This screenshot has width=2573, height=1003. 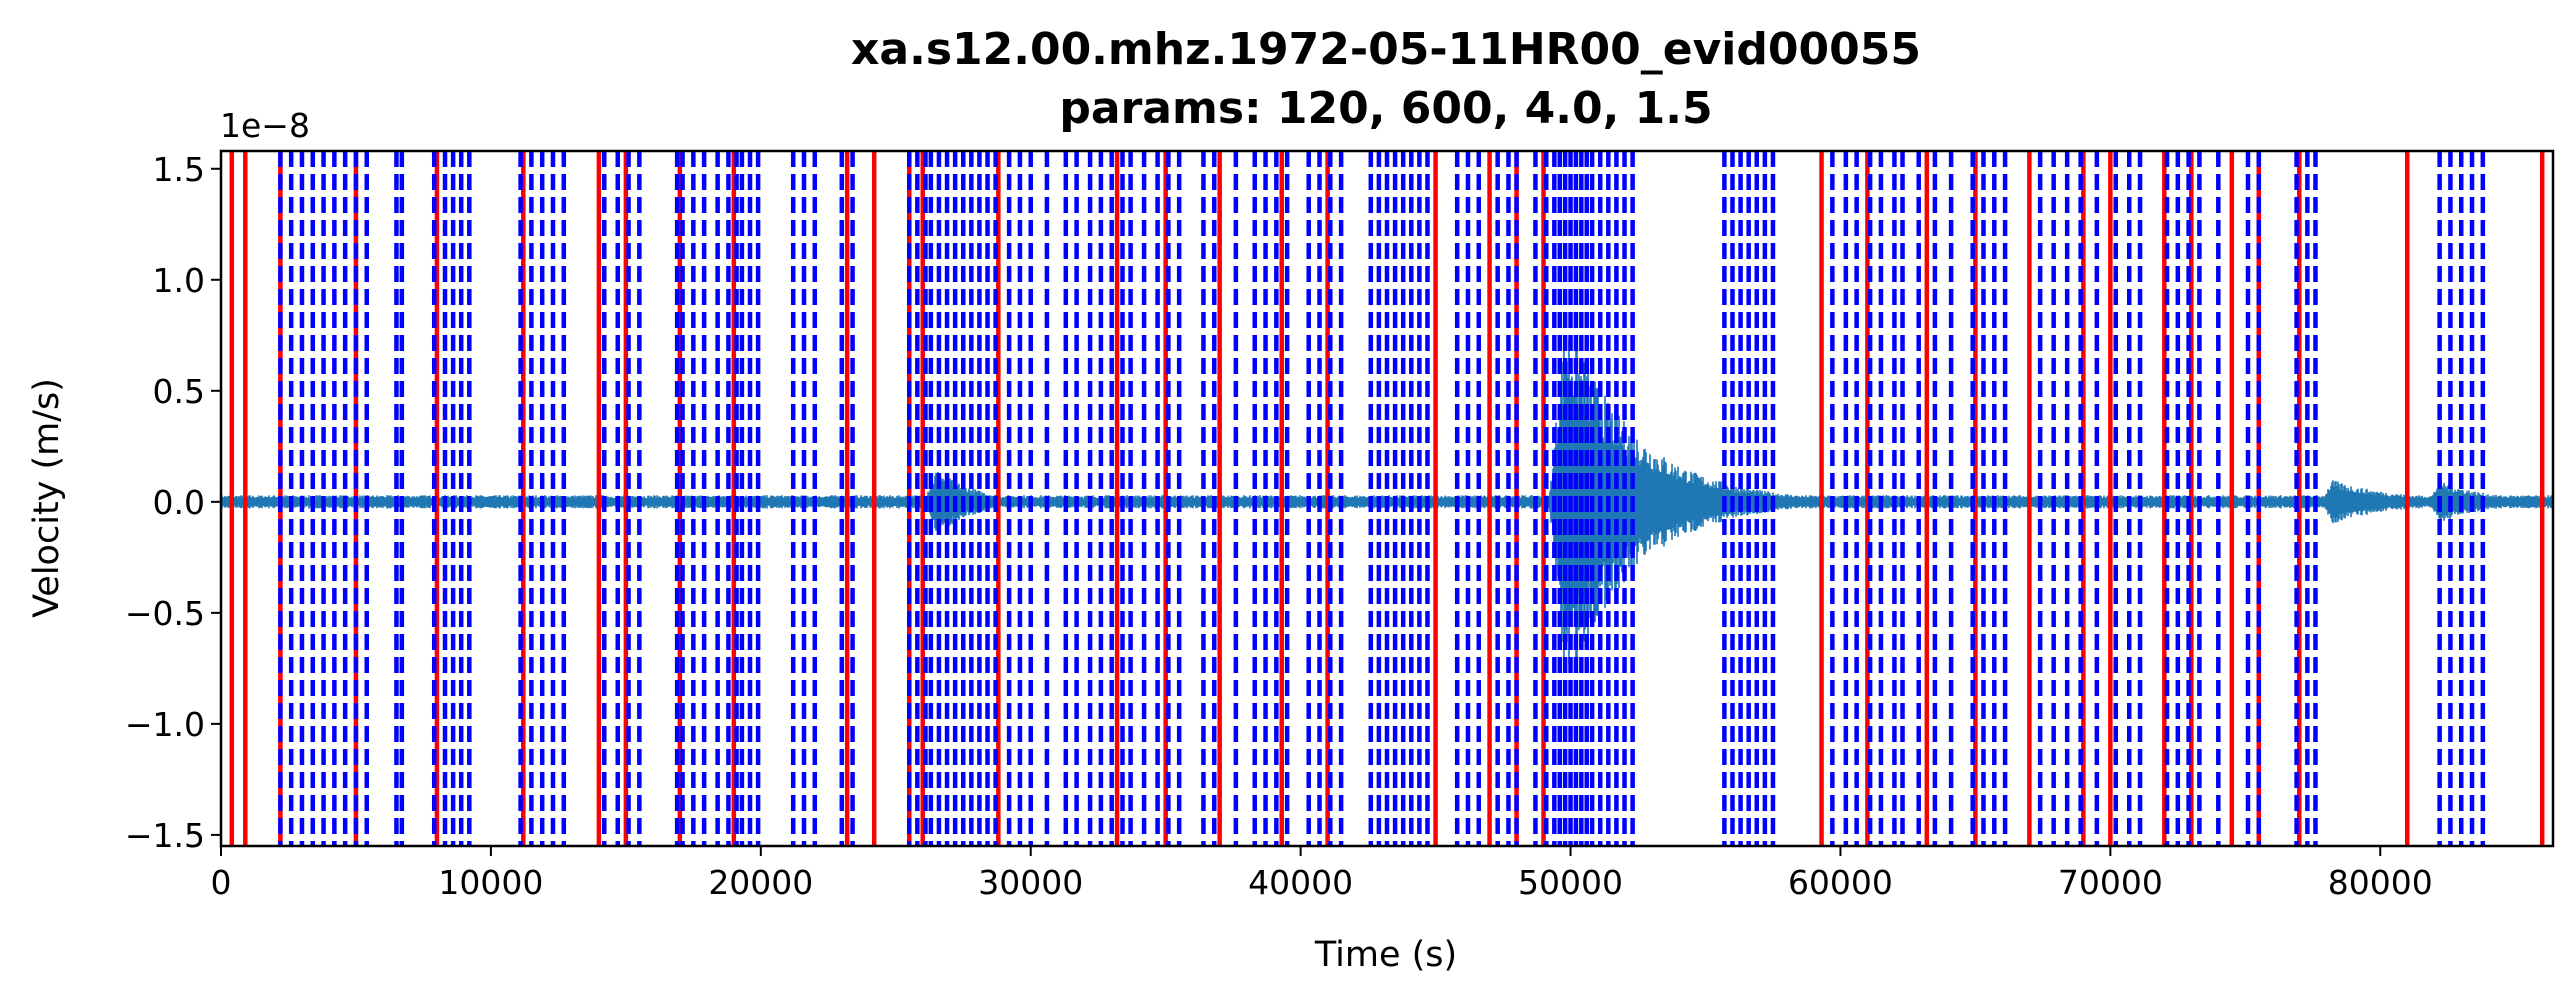 What do you see at coordinates (1385, 955) in the screenshot?
I see `x-axis-label: Time (s)` at bounding box center [1385, 955].